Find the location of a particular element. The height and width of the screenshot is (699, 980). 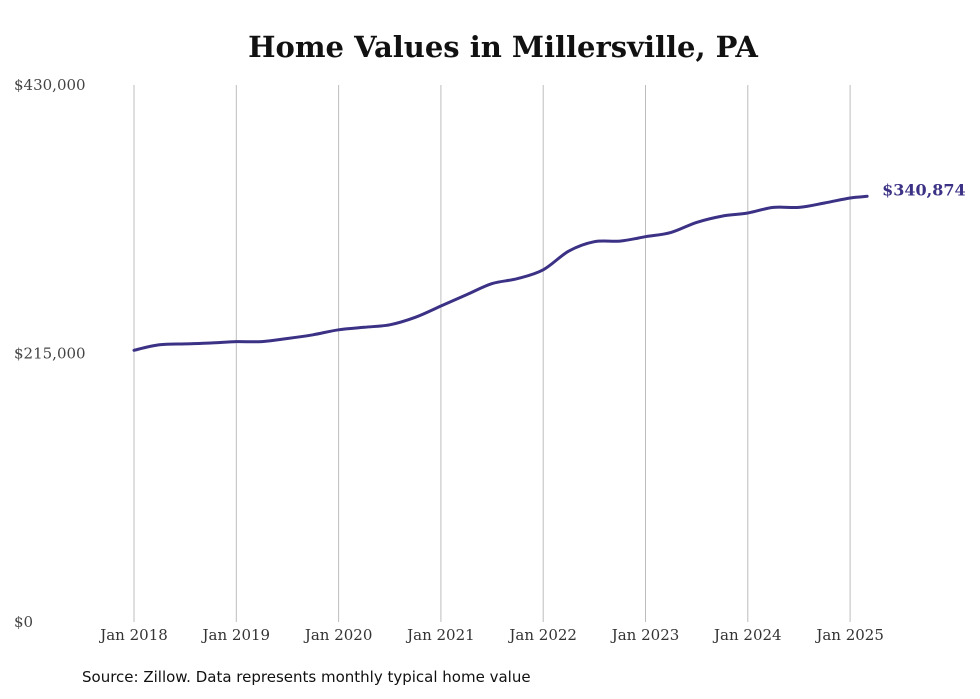

chart-title: Home Values in Millersville, PA is located at coordinates (503, 47).